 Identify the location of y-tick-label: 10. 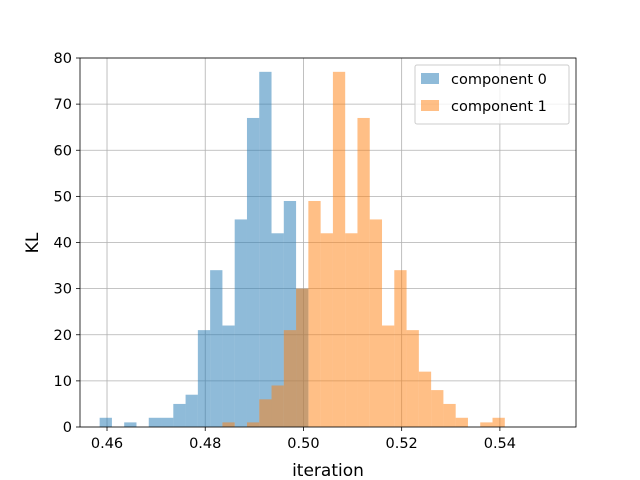
(63, 382).